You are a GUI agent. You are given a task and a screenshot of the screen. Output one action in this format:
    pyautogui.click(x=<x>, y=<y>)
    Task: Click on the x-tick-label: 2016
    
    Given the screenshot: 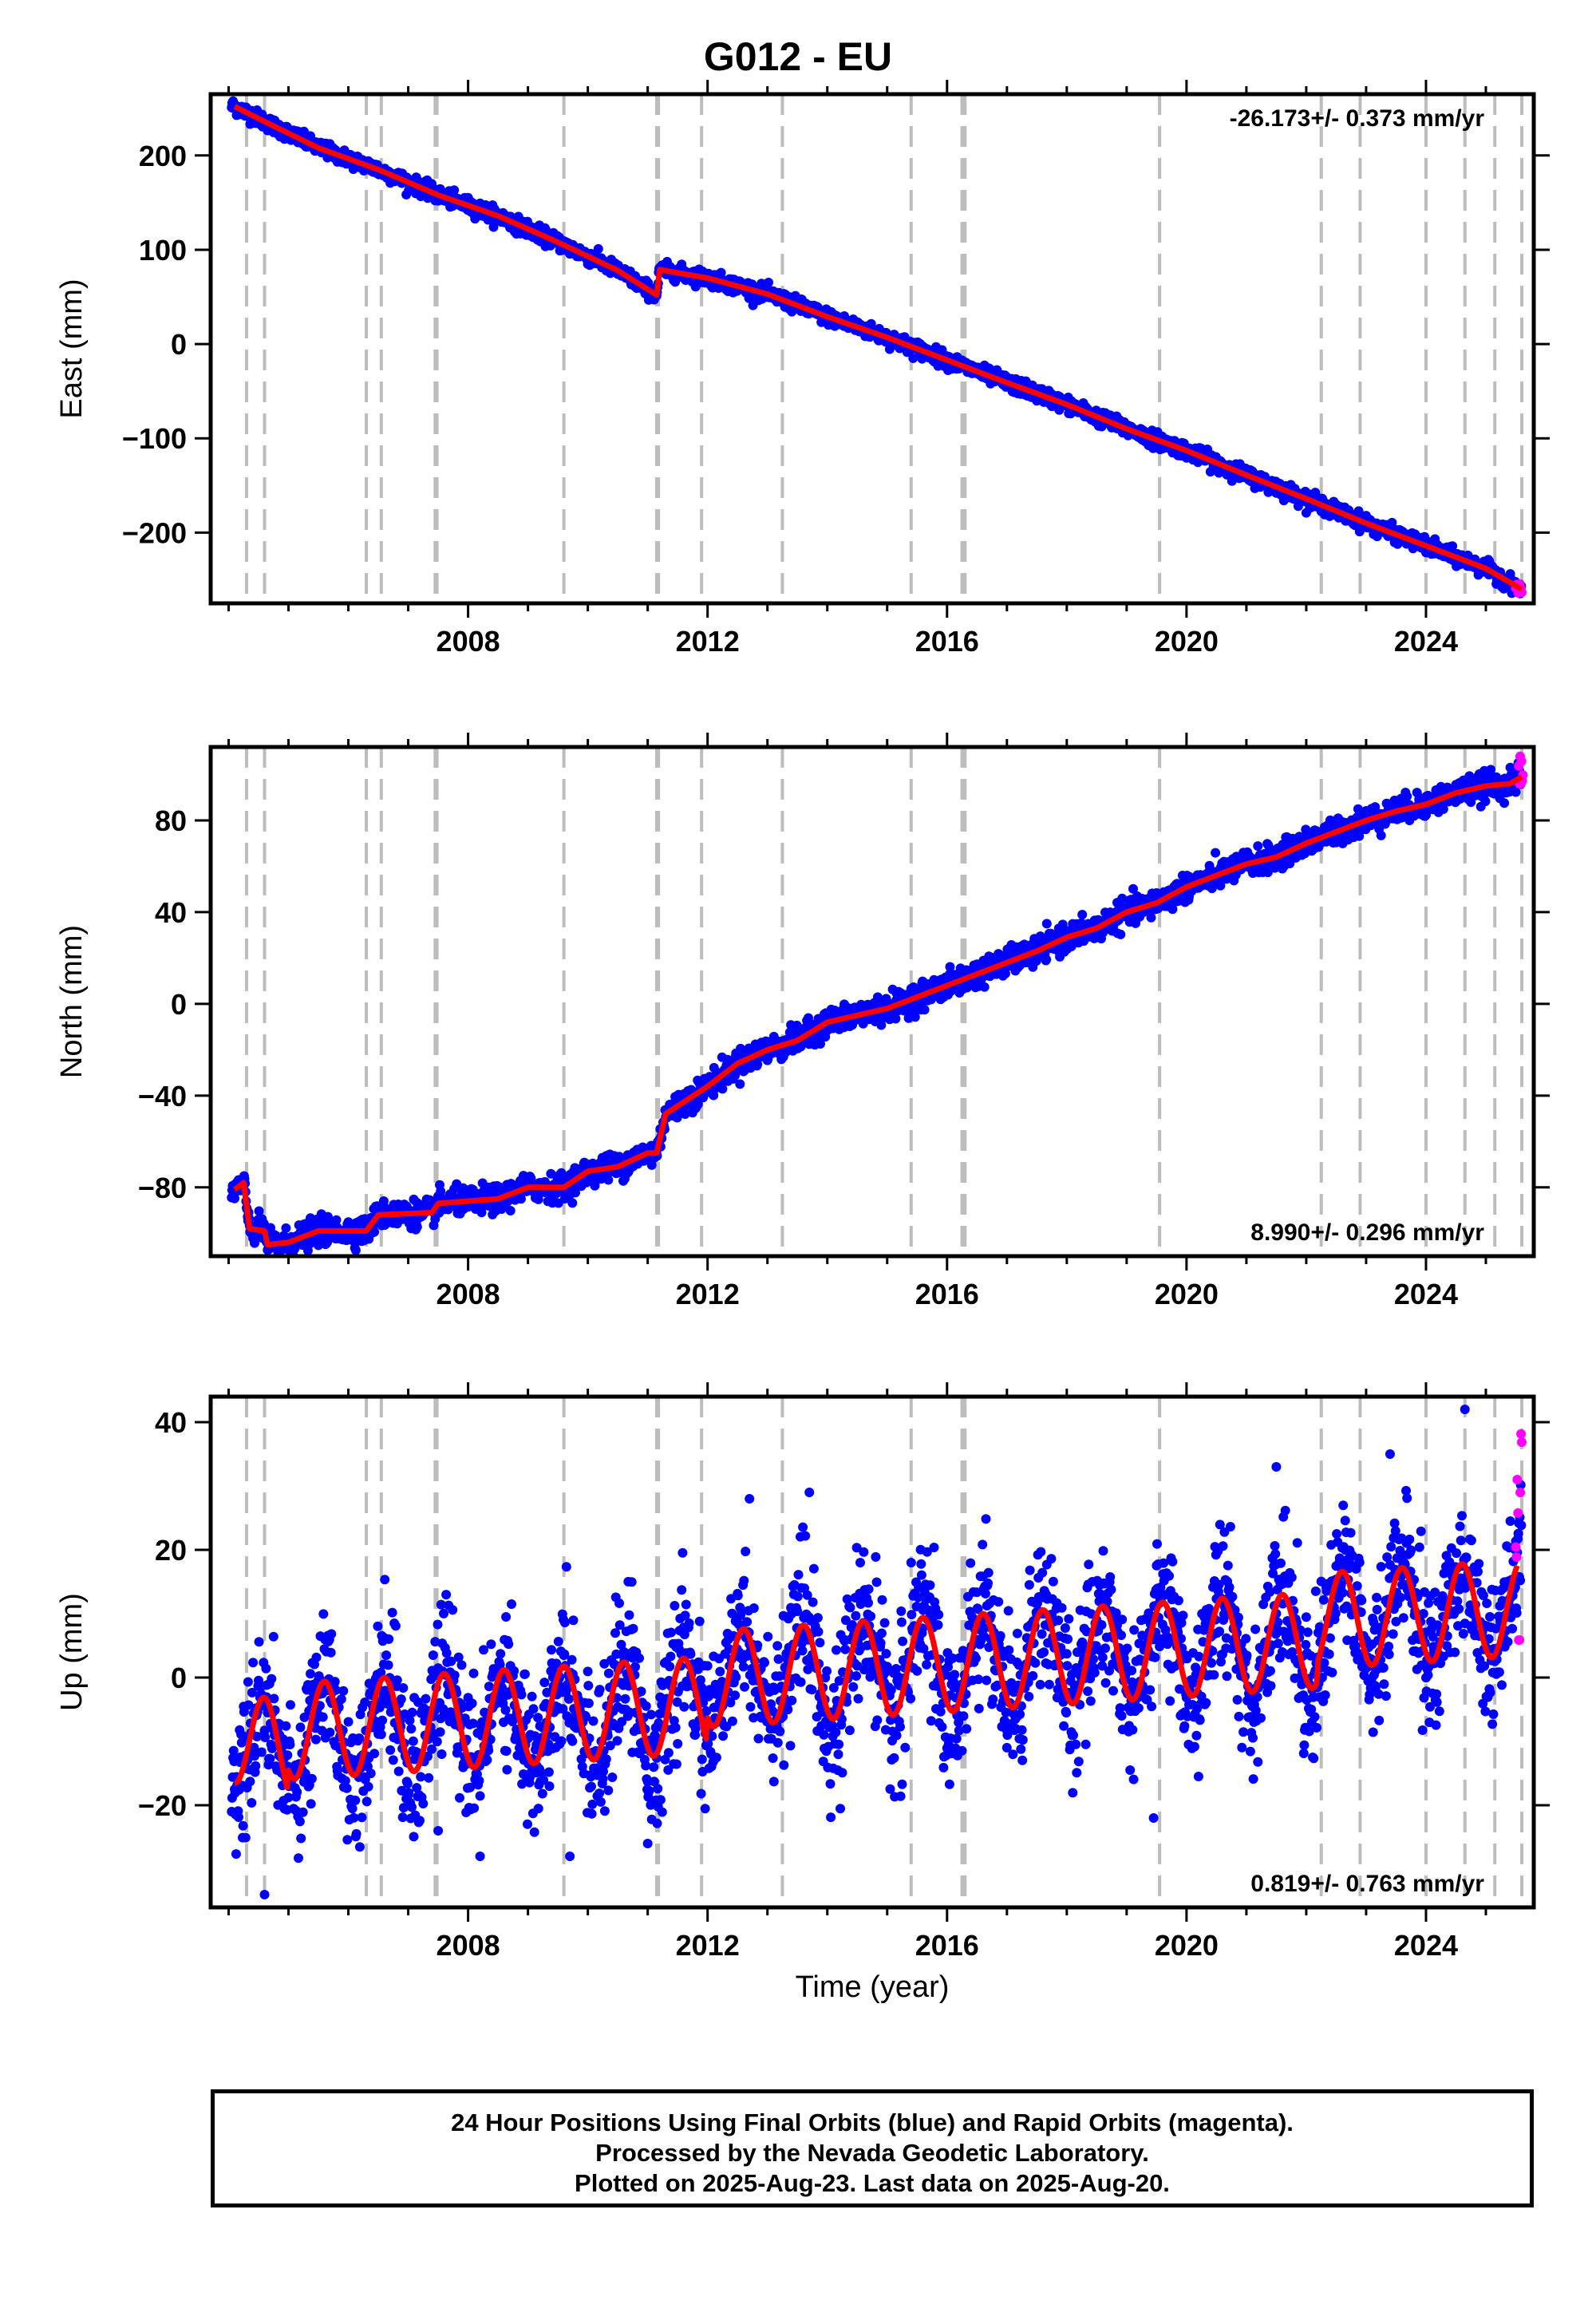 What is the action you would take?
    pyautogui.click(x=947, y=641)
    